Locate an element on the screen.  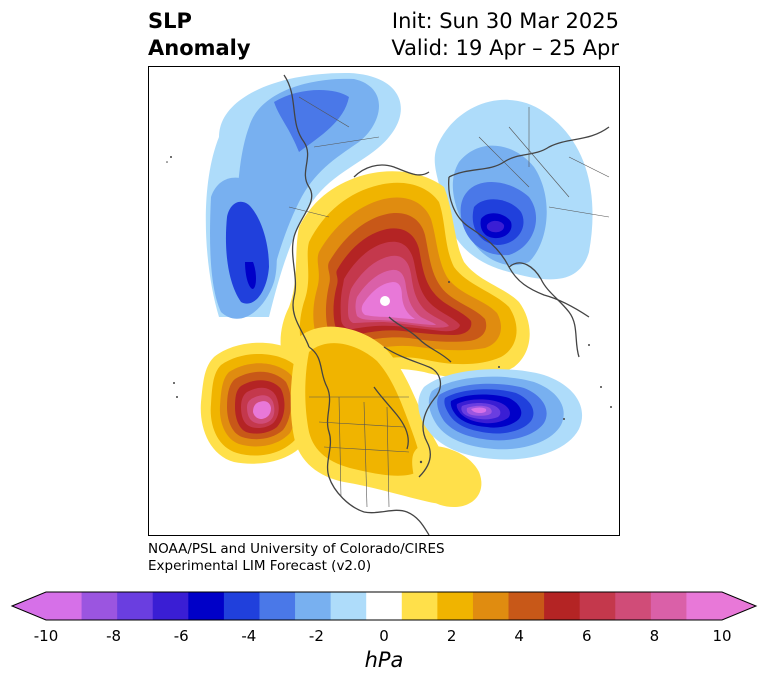
valid-date: Valid: 19 Apr – 25 Apr is located at coordinates (505, 48).